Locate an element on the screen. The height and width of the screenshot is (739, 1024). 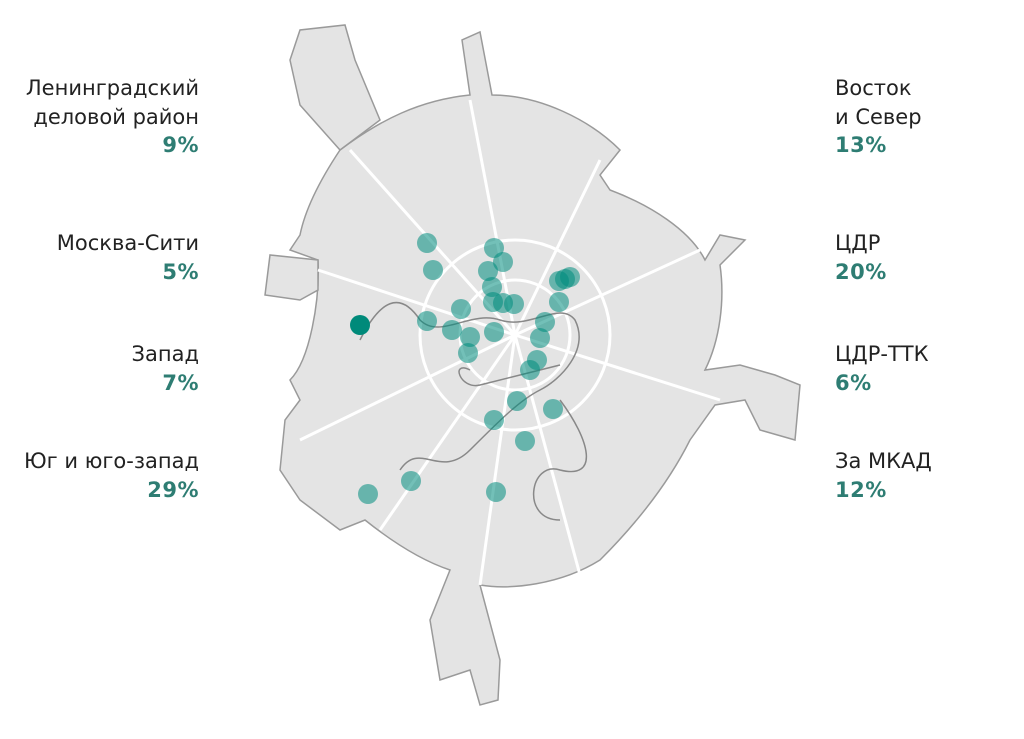
markers is located at coordinates (465, 368).